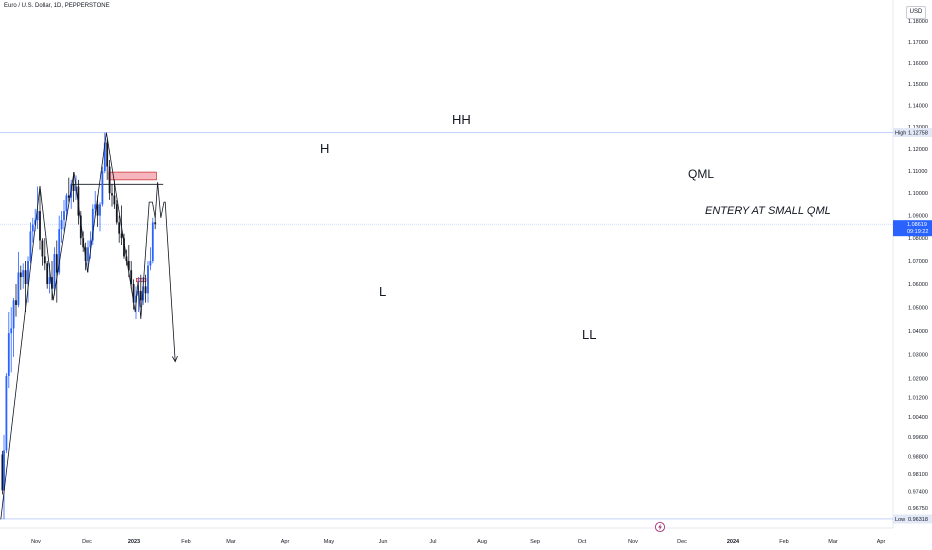  I want to click on price-tick-label: 1.04000, so click(918, 332).